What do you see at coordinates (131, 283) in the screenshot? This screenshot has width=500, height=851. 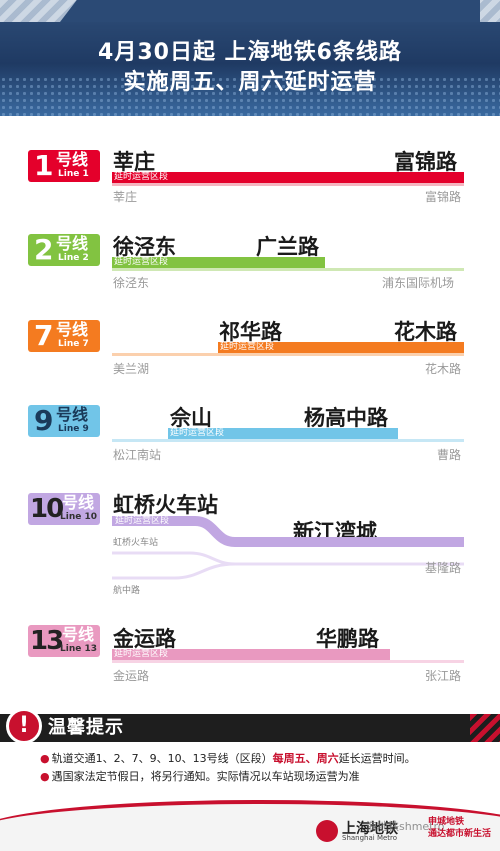 I see `line-2-terminal-start: 徐泾东` at bounding box center [131, 283].